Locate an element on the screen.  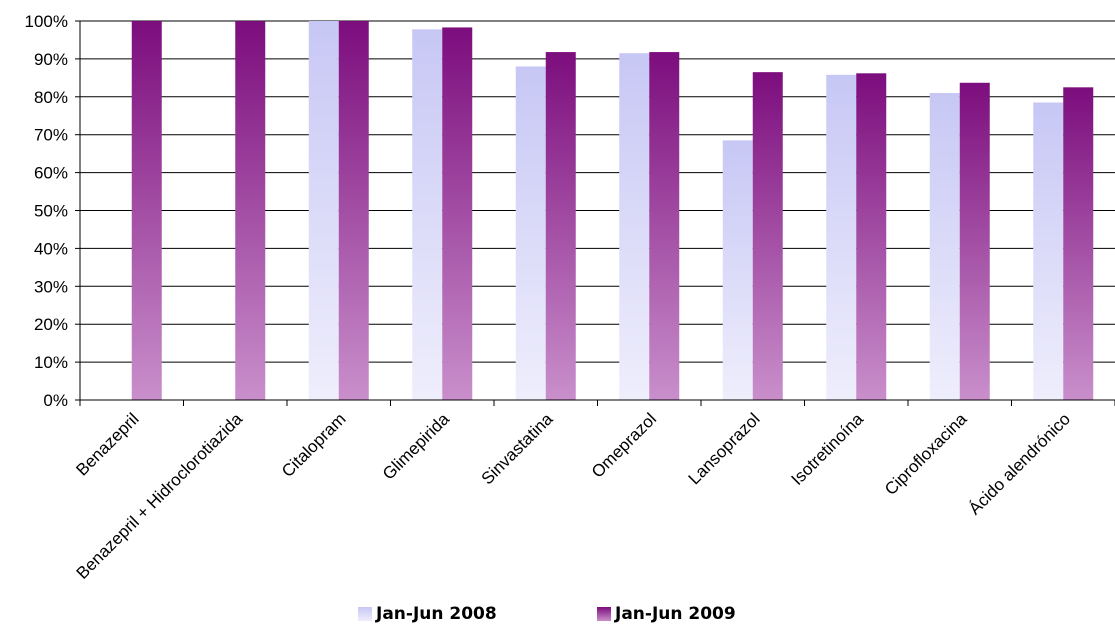
y-tick-label: 20% is located at coordinates (51, 324).